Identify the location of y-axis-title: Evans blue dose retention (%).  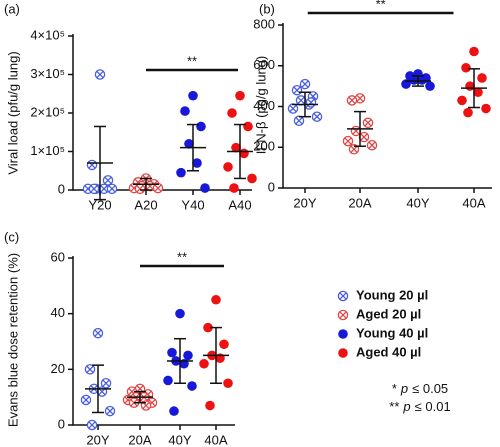
(12, 340).